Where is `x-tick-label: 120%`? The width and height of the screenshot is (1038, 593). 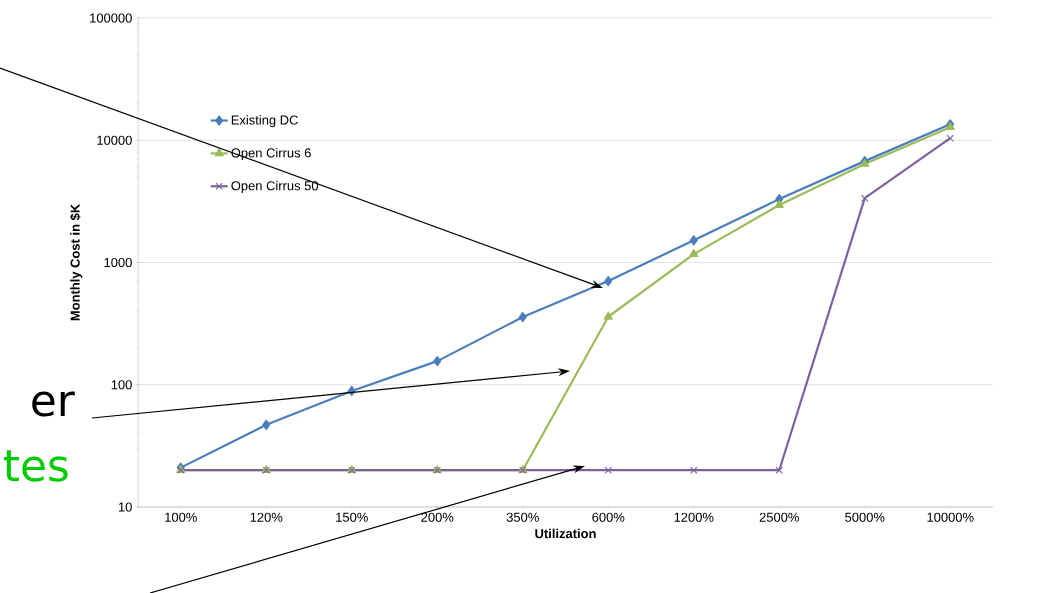
x-tick-label: 120% is located at coordinates (266, 517).